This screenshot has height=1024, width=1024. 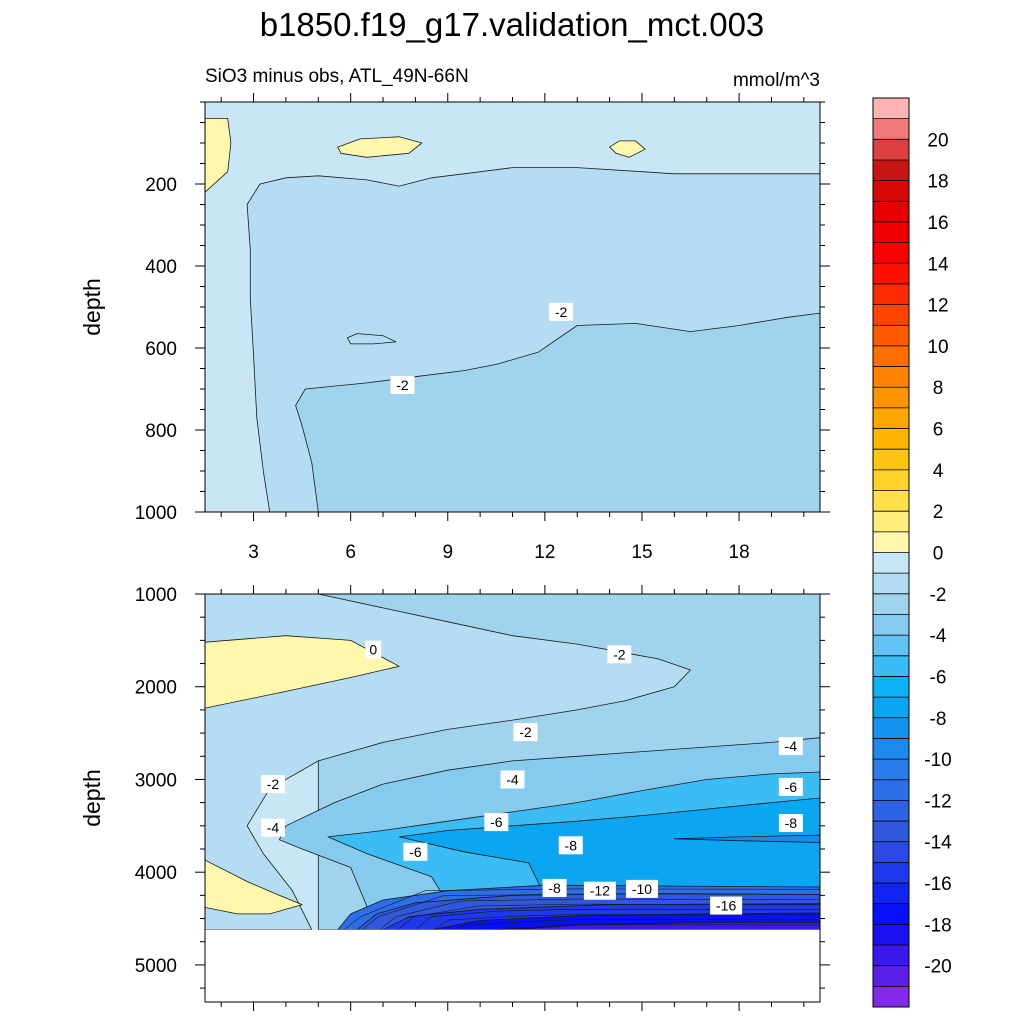 I want to click on colorbar-tick-label: 6, so click(x=938, y=430).